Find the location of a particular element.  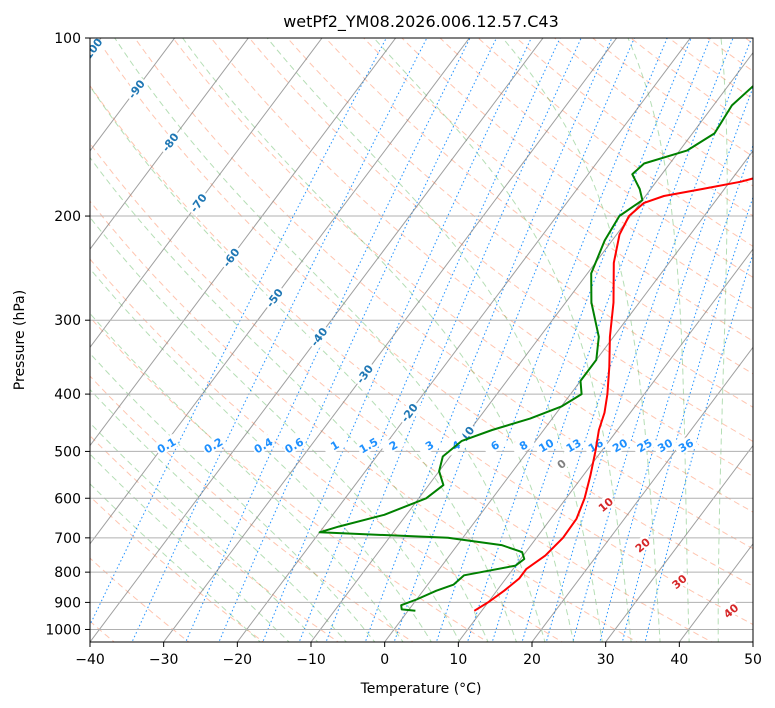

x-axis-label: Temperature (°C) is located at coordinates (421, 689).